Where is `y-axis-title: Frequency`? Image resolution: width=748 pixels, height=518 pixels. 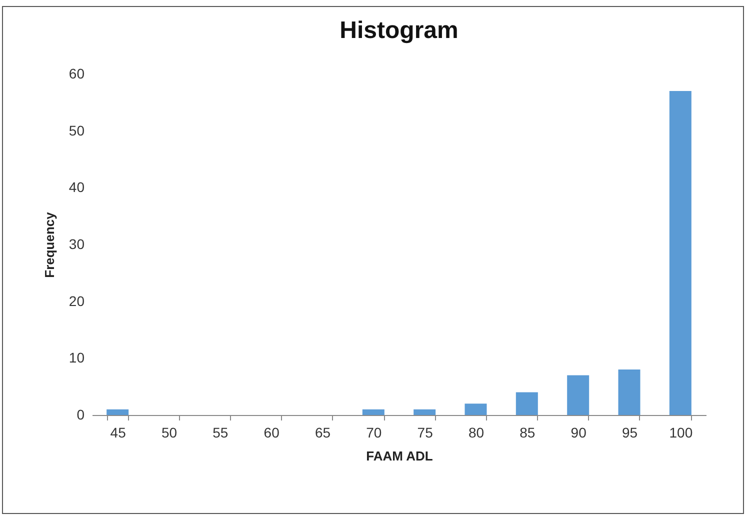 y-axis-title: Frequency is located at coordinates (49, 244).